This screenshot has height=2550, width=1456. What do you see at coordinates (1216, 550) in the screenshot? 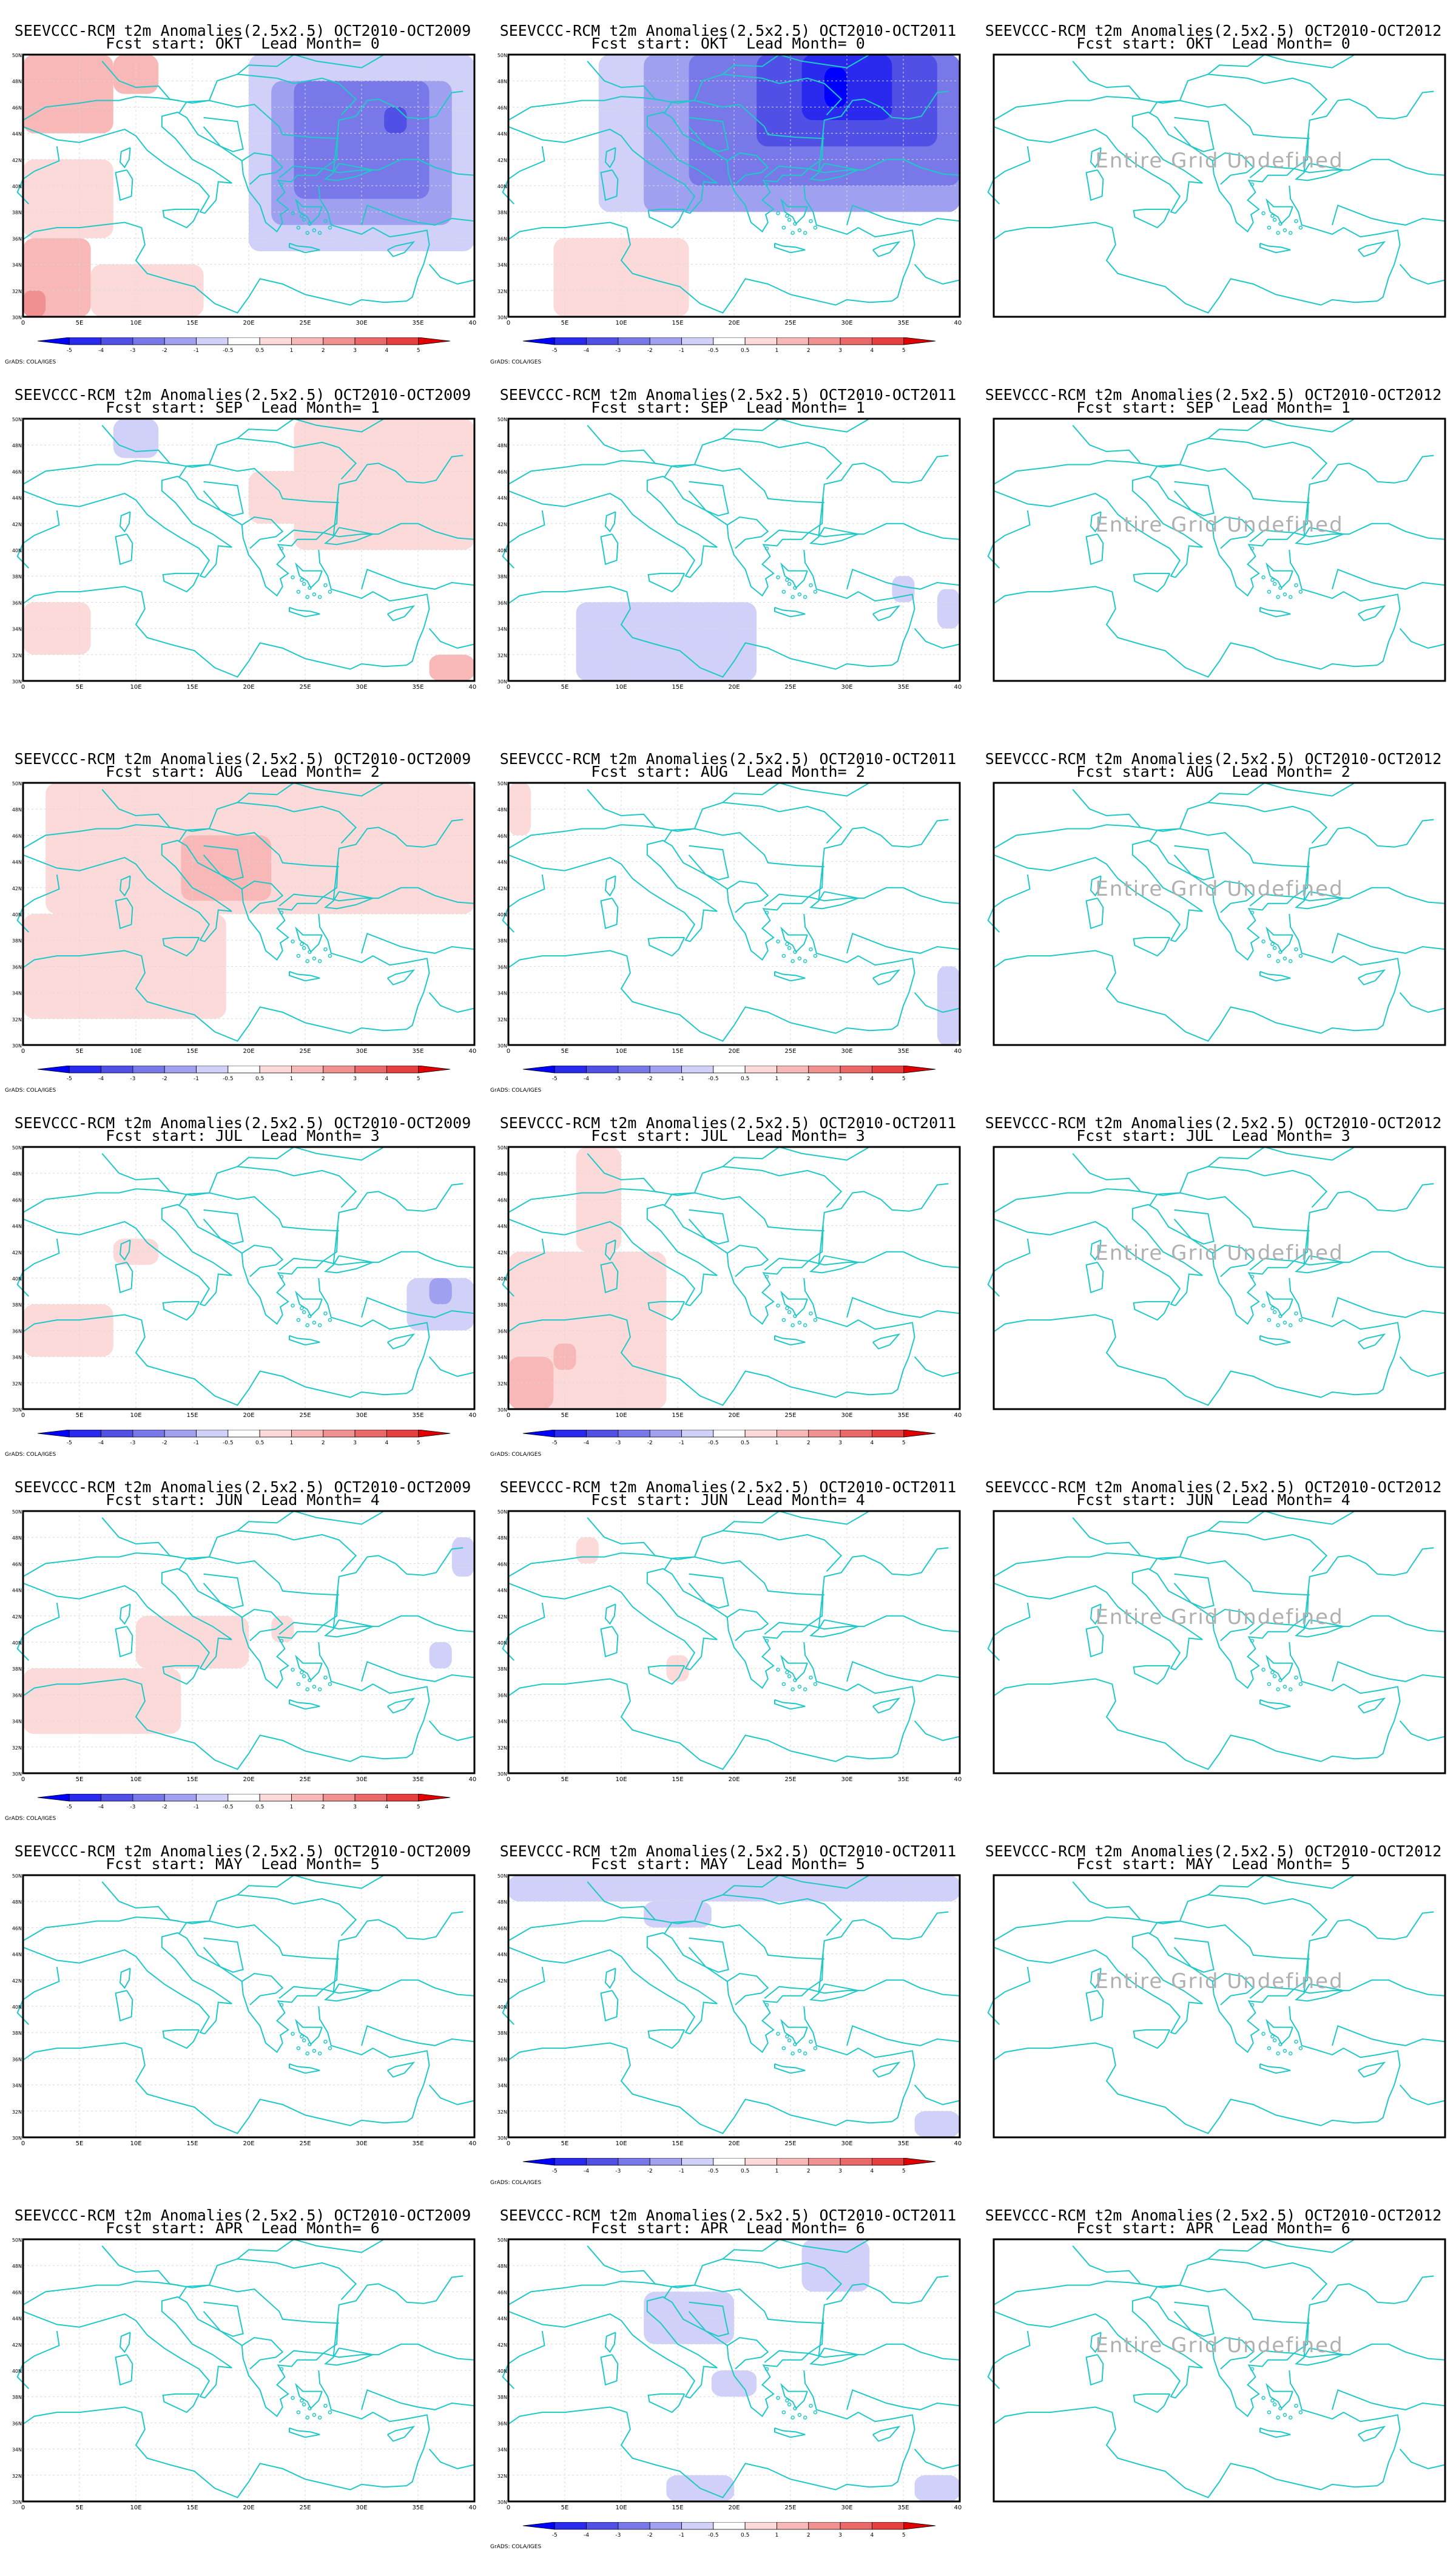
I see `anomaly-map: Entire Grid Undefined` at bounding box center [1216, 550].